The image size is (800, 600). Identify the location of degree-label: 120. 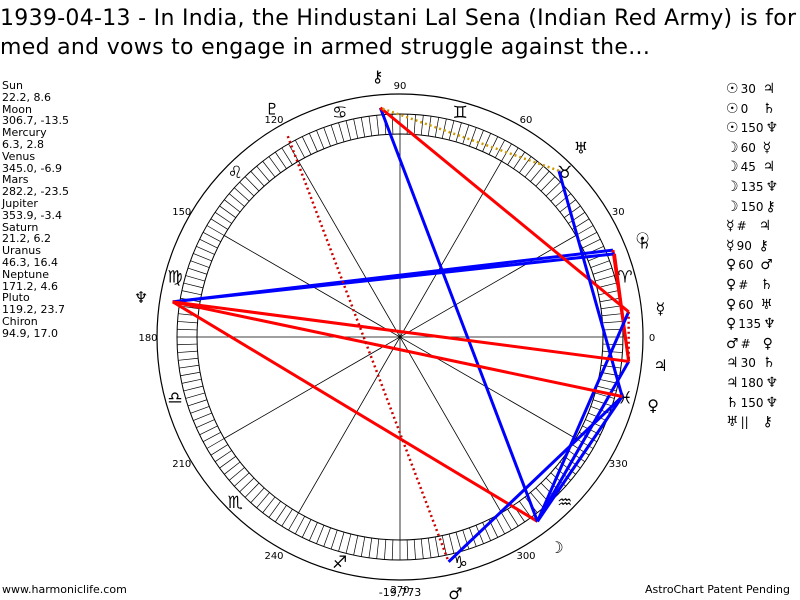
(273, 120).